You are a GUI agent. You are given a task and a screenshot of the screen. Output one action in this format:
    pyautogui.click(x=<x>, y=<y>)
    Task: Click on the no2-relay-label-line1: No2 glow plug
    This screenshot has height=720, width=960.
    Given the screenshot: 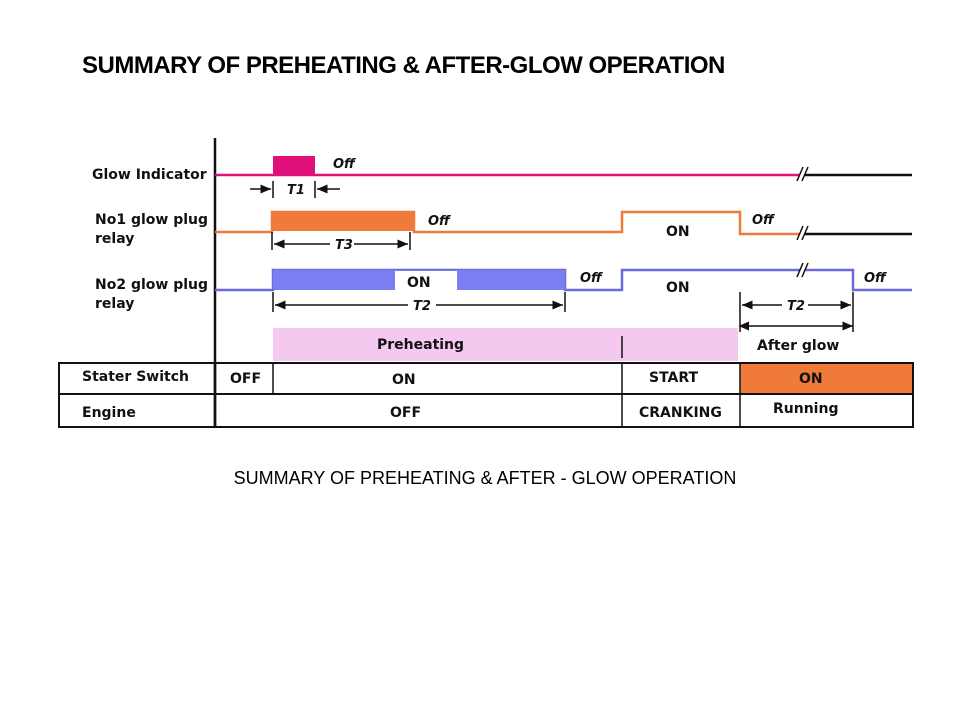 What is the action you would take?
    pyautogui.click(x=151, y=285)
    